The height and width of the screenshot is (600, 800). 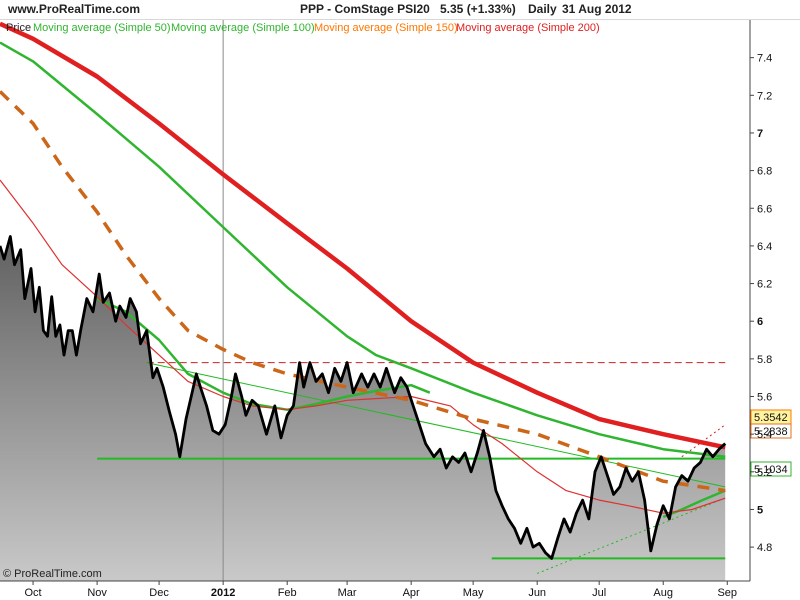 What do you see at coordinates (243, 28) in the screenshot?
I see `legend-ma100: Moving average (Simple 100)` at bounding box center [243, 28].